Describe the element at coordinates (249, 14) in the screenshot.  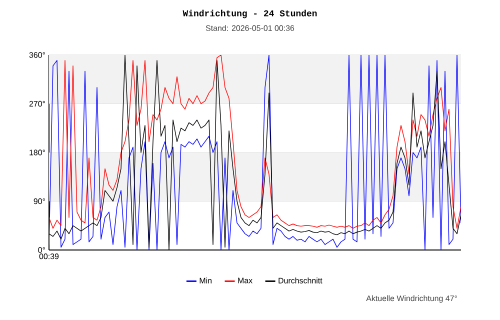
I see `chart-title: Windrichtung - 24 Stunden` at that location.